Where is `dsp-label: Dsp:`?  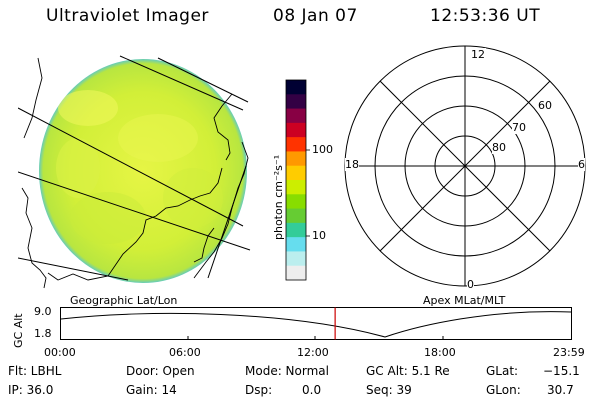
dsp-label: Dsp: is located at coordinates (259, 390).